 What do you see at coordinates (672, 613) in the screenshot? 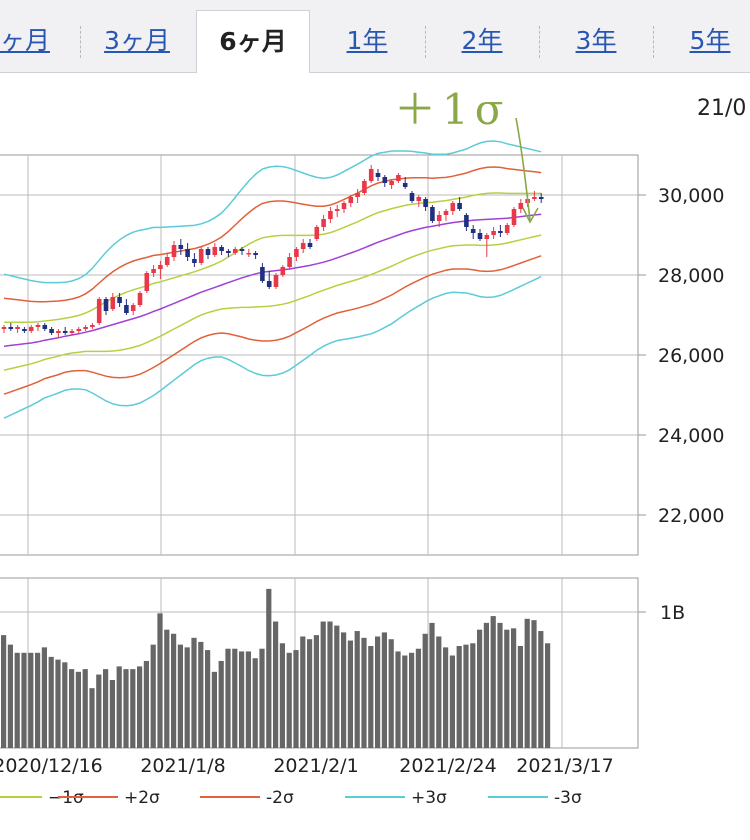
I see `volume-tick-label: 1B` at bounding box center [672, 613].